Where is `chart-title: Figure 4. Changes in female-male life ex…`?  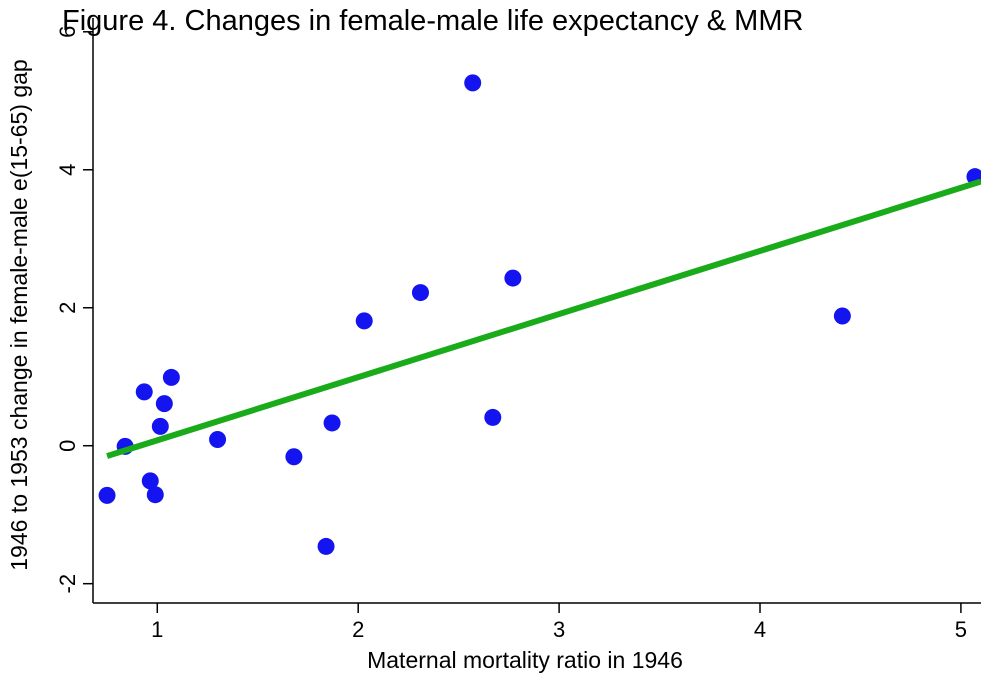 chart-title: Figure 4. Changes in female-male life ex… is located at coordinates (432, 21).